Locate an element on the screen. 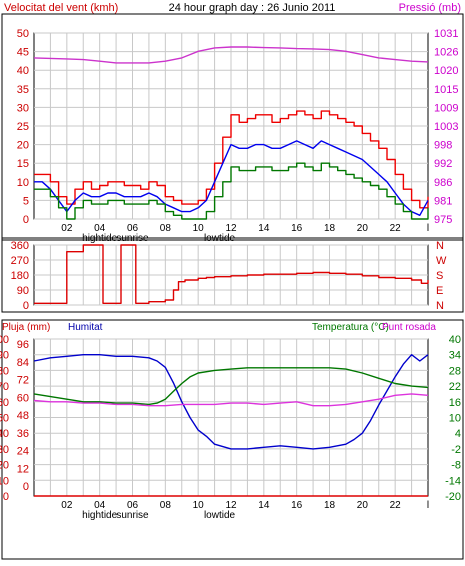  temperature-tick-label: -20 is located at coordinates (453, 497).